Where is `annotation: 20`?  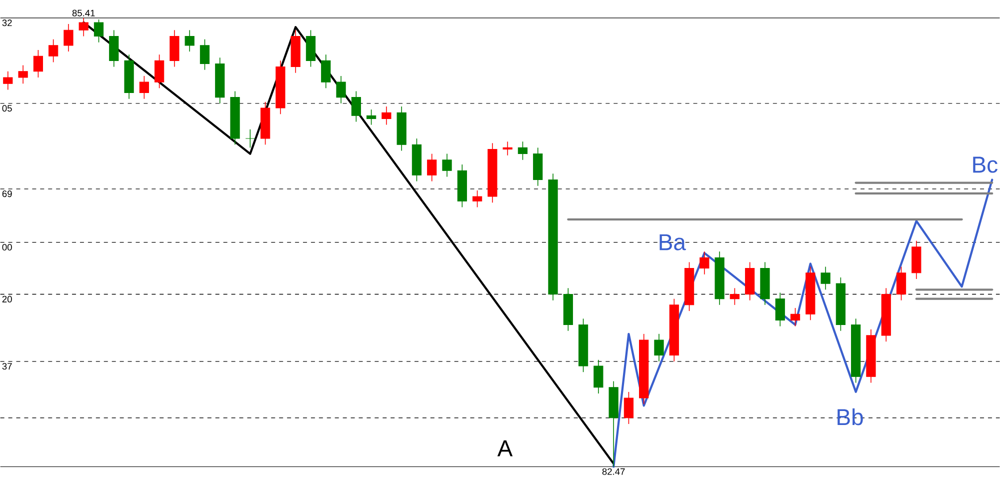
annotation: 20 is located at coordinates (7, 299).